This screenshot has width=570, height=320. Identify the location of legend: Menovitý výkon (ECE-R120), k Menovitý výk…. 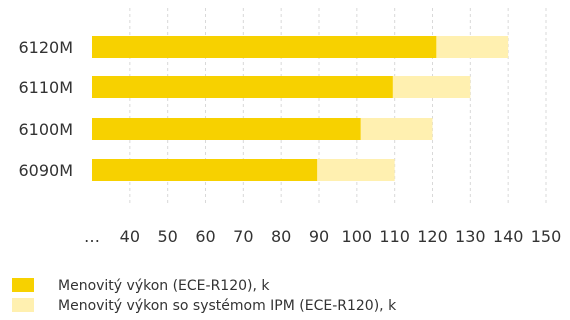
(204, 296).